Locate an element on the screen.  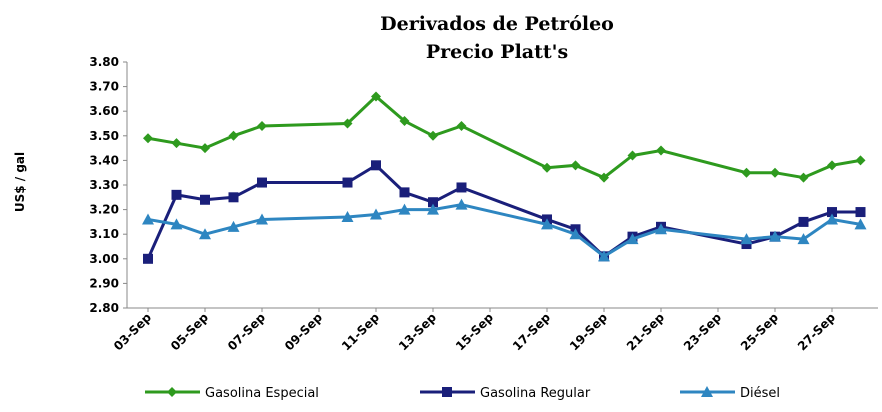
chart-title: Derivados de Petróleo is located at coordinates (497, 24).